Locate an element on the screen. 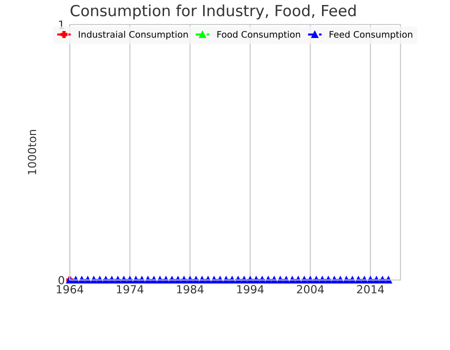 This screenshot has width=450, height=350. x-tick-label: 1984 is located at coordinates (190, 289).